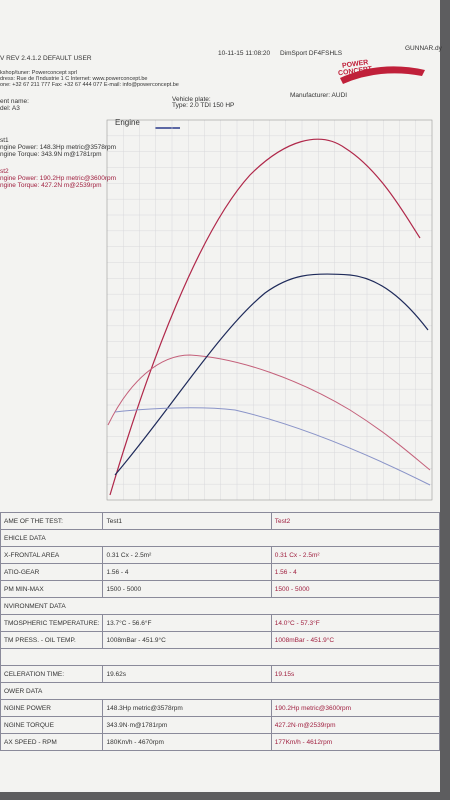 This screenshot has width=450, height=800. Describe the element at coordinates (187, 521) in the screenshot. I see `table-cell: Test1` at that location.